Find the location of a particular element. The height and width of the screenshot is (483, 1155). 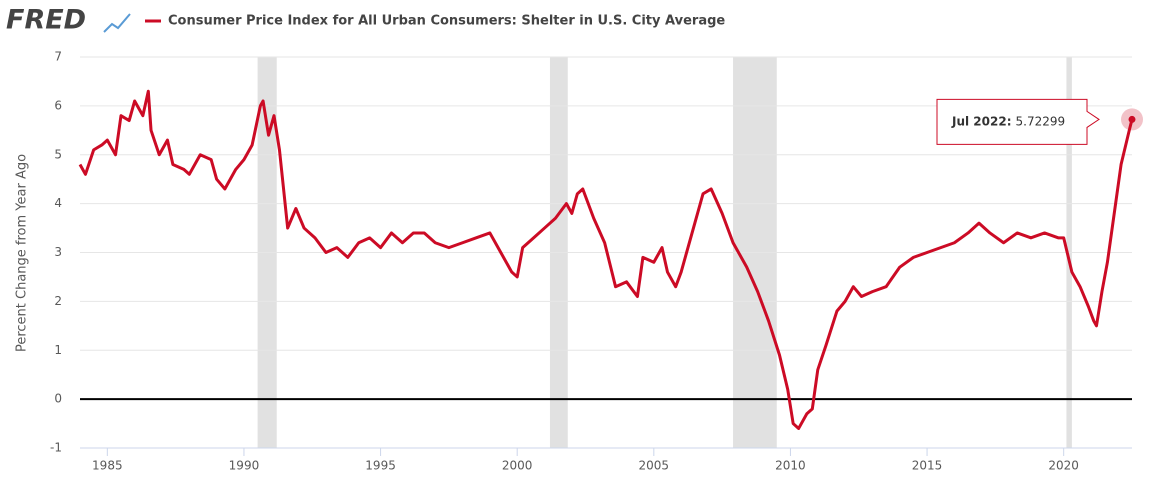

logo-icon is located at coordinates (117, 23).